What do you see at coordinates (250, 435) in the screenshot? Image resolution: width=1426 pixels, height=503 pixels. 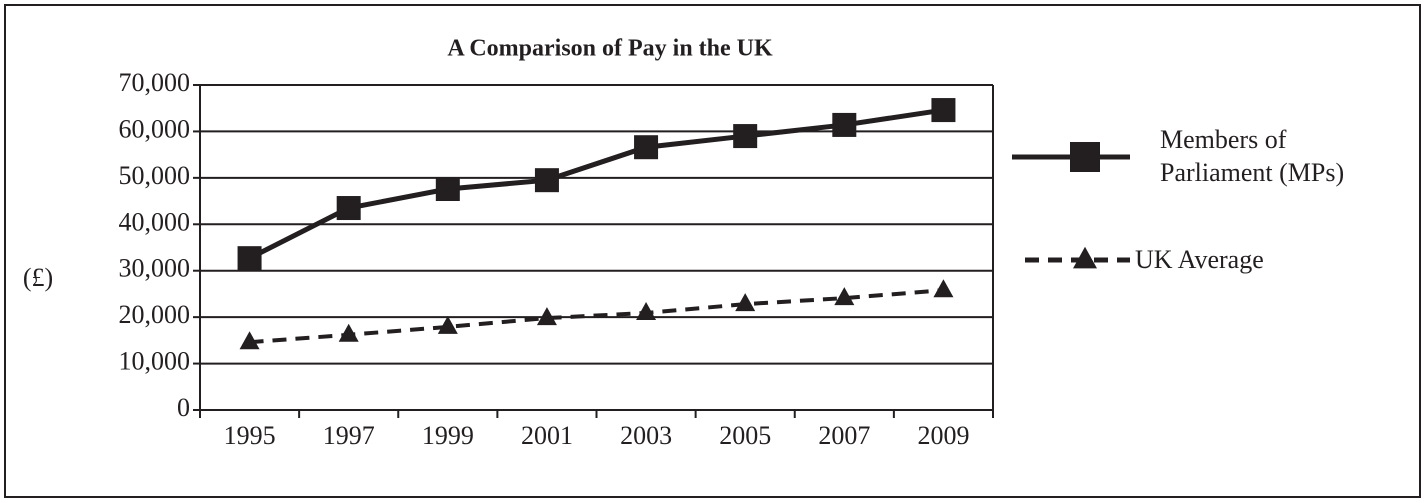 I see `x-tick-label: 1995` at bounding box center [250, 435].